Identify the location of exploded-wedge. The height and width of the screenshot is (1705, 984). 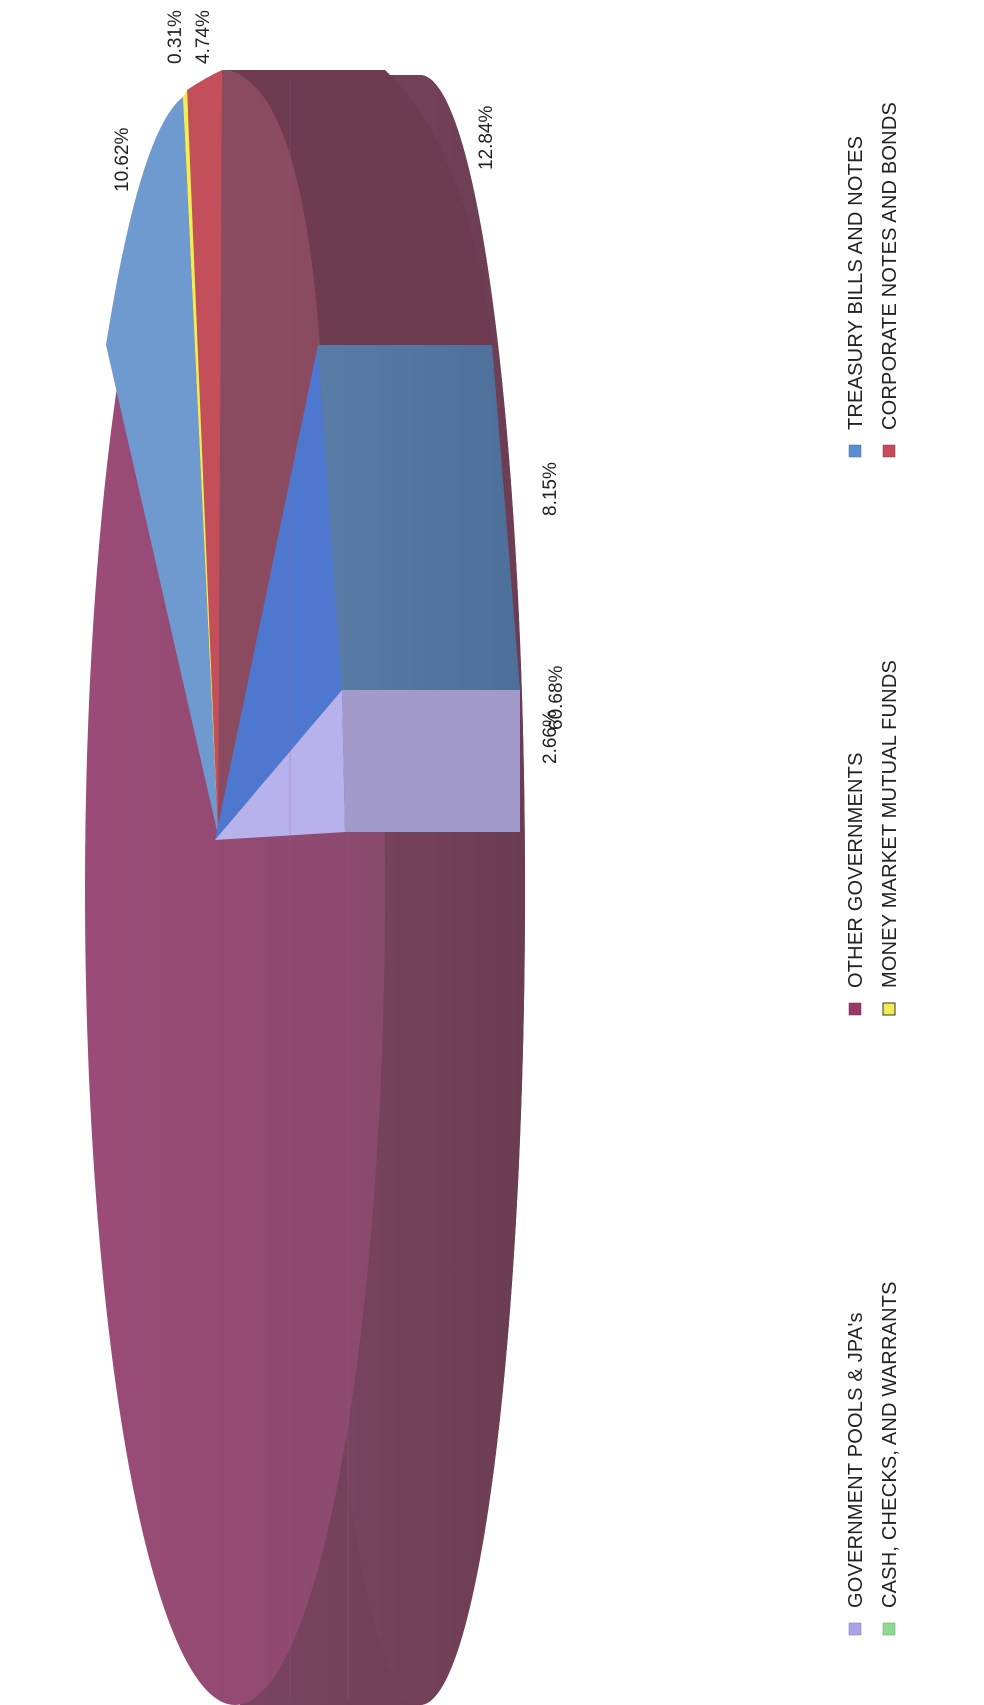
(367, 592).